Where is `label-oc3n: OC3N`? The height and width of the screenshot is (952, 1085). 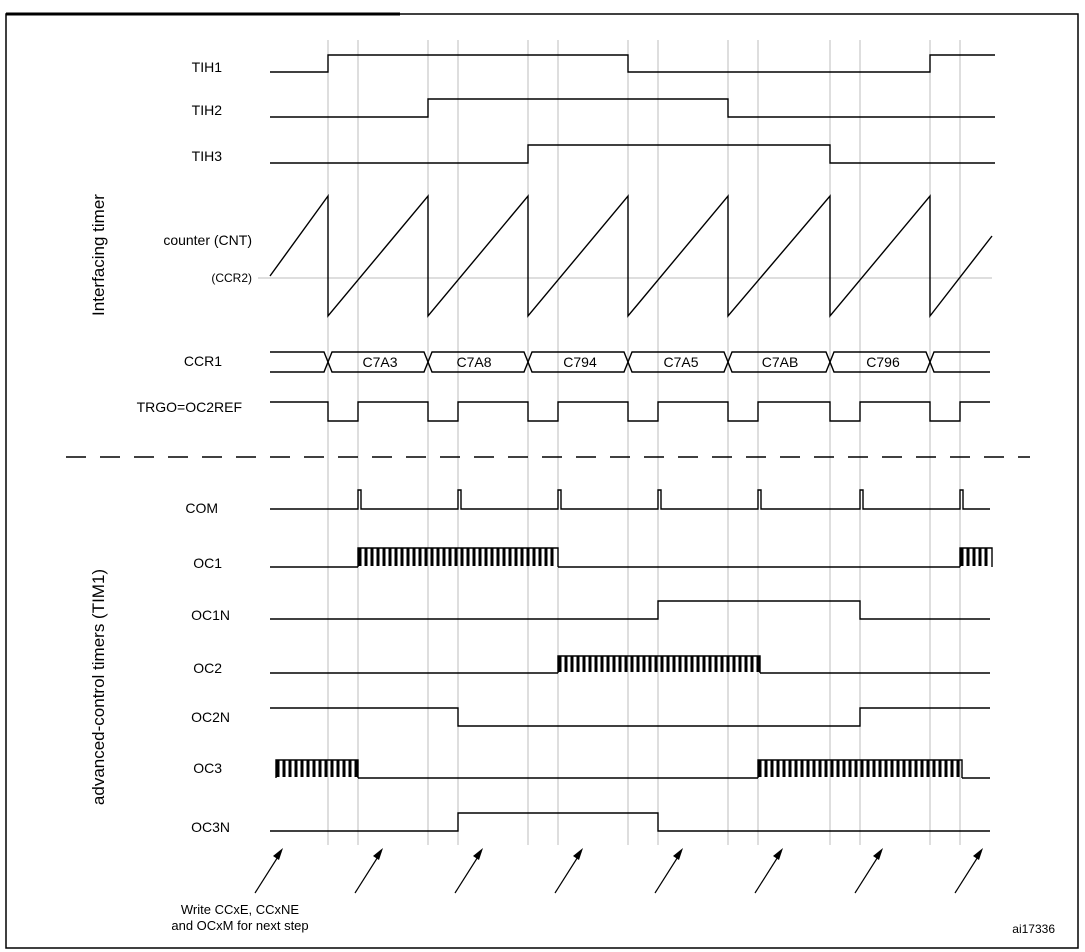 label-oc3n: OC3N is located at coordinates (210, 827).